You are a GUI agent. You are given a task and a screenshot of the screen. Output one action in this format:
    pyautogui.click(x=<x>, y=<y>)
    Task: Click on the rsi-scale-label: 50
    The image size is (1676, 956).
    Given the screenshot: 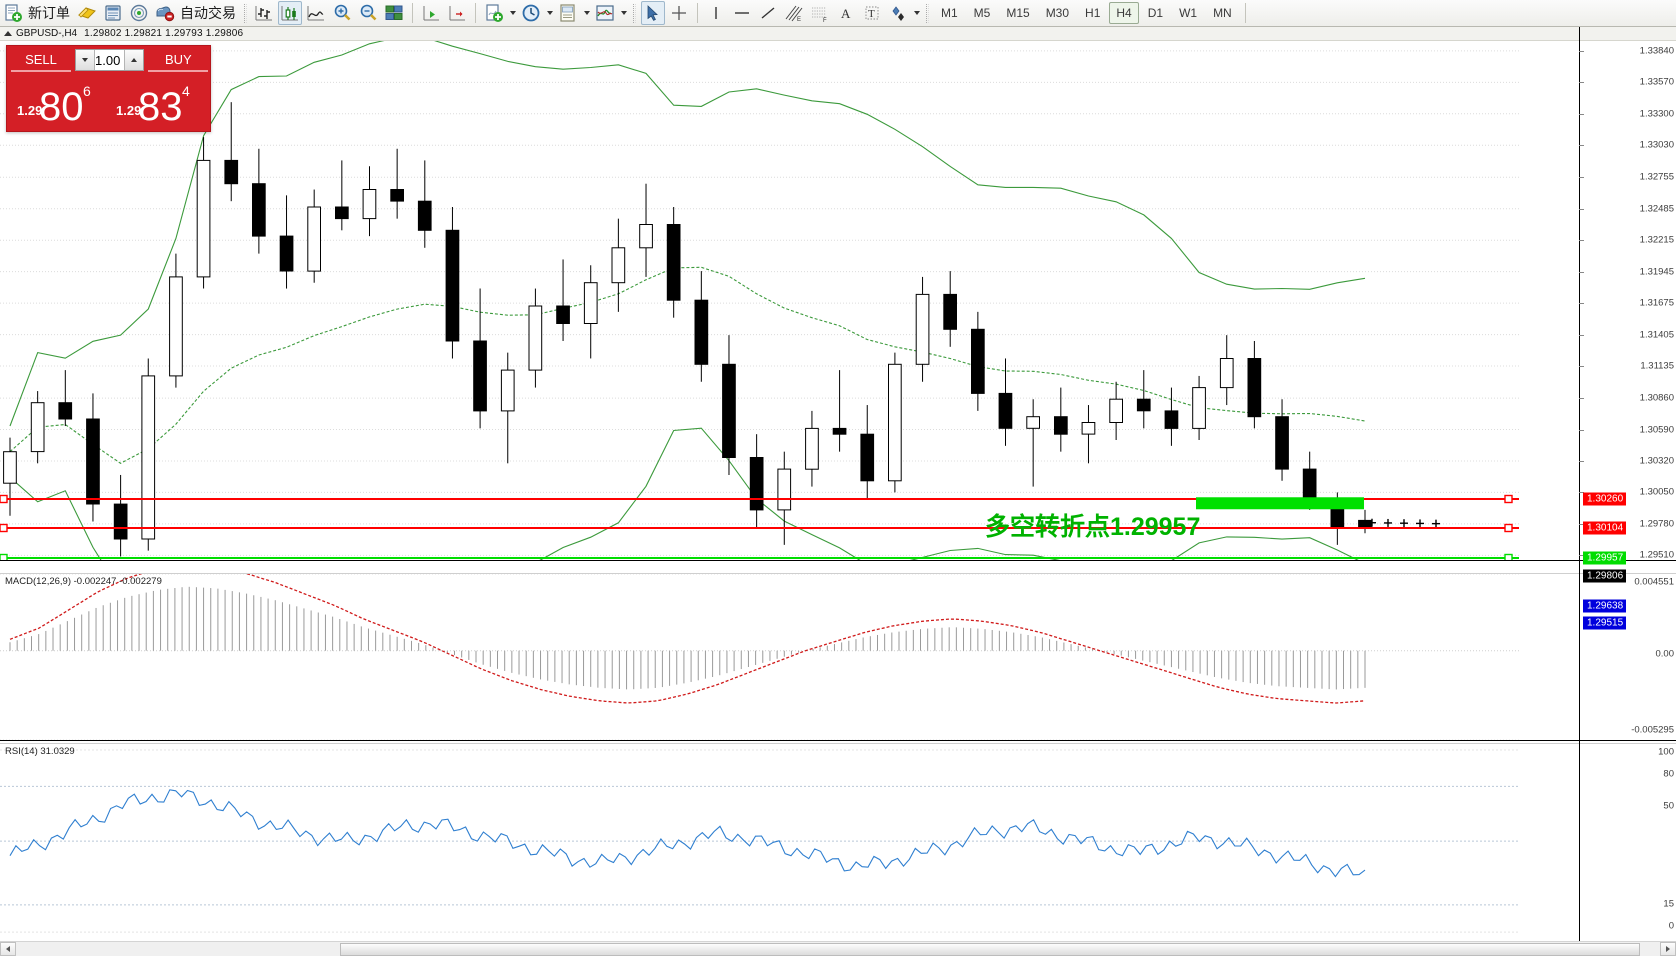 What is the action you would take?
    pyautogui.click(x=1668, y=806)
    